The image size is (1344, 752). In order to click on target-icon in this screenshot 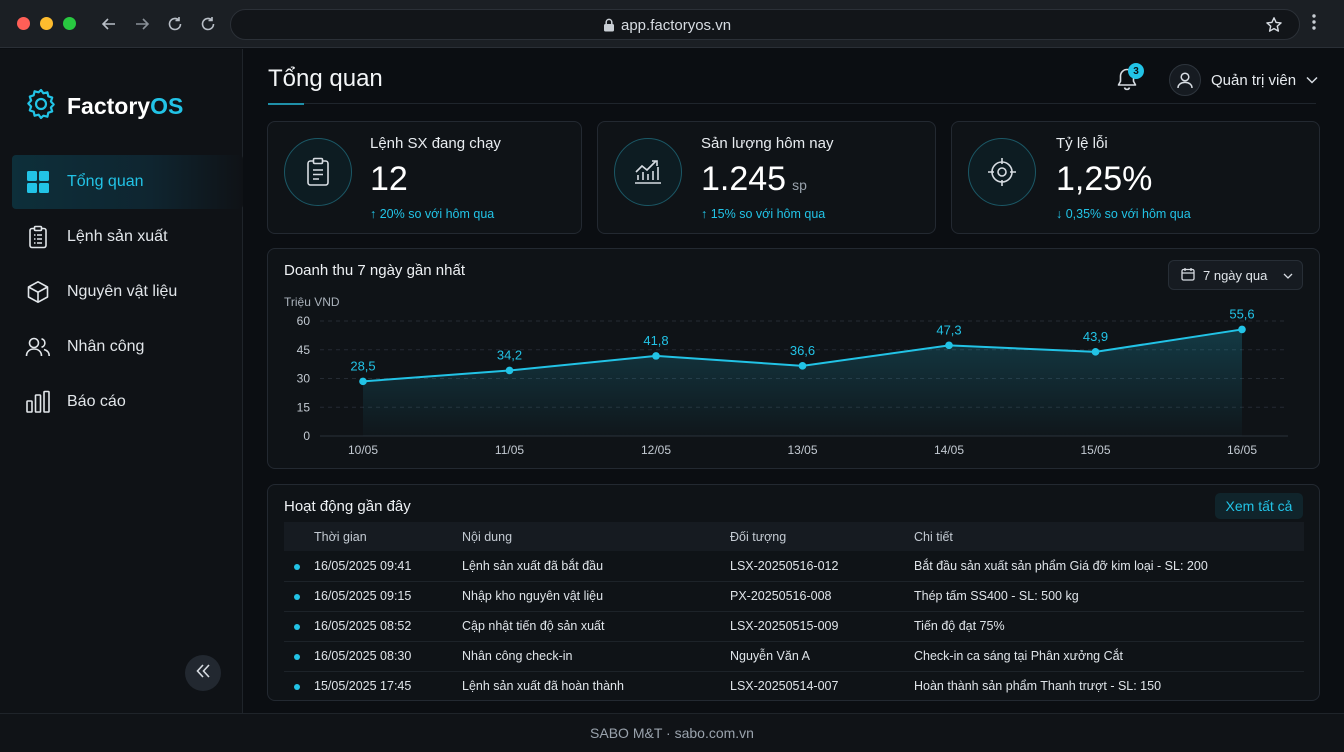, I will do `click(1002, 172)`.